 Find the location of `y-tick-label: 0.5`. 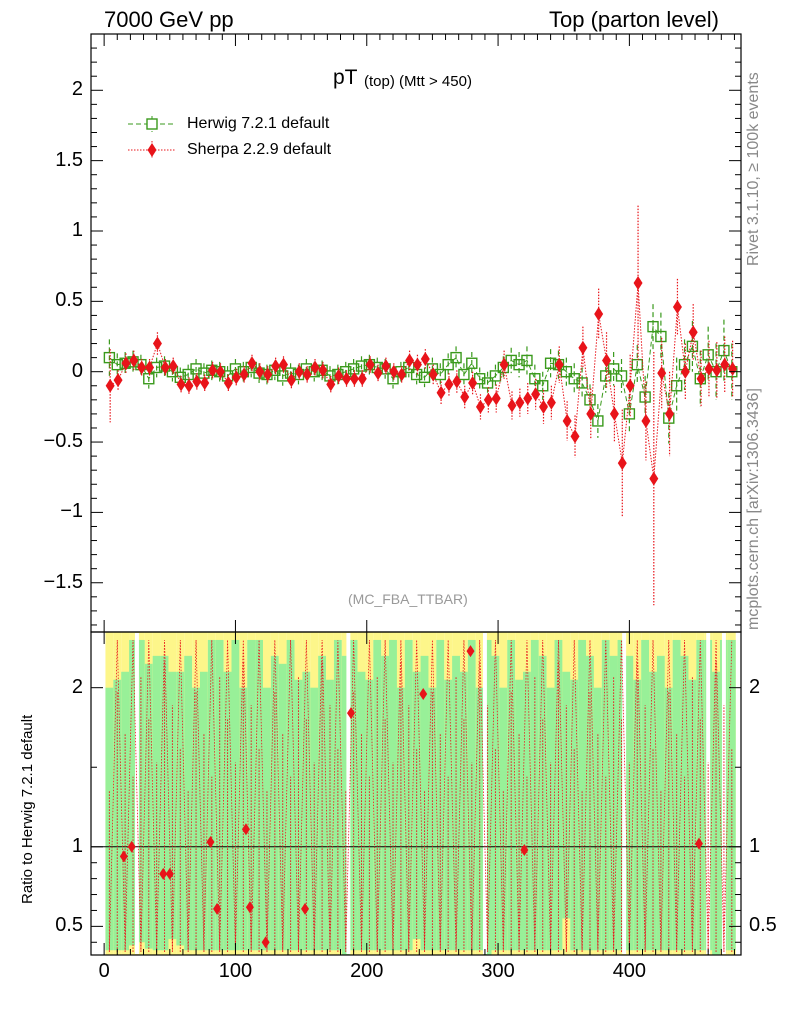

y-tick-label: 0.5 is located at coordinates (69, 300).